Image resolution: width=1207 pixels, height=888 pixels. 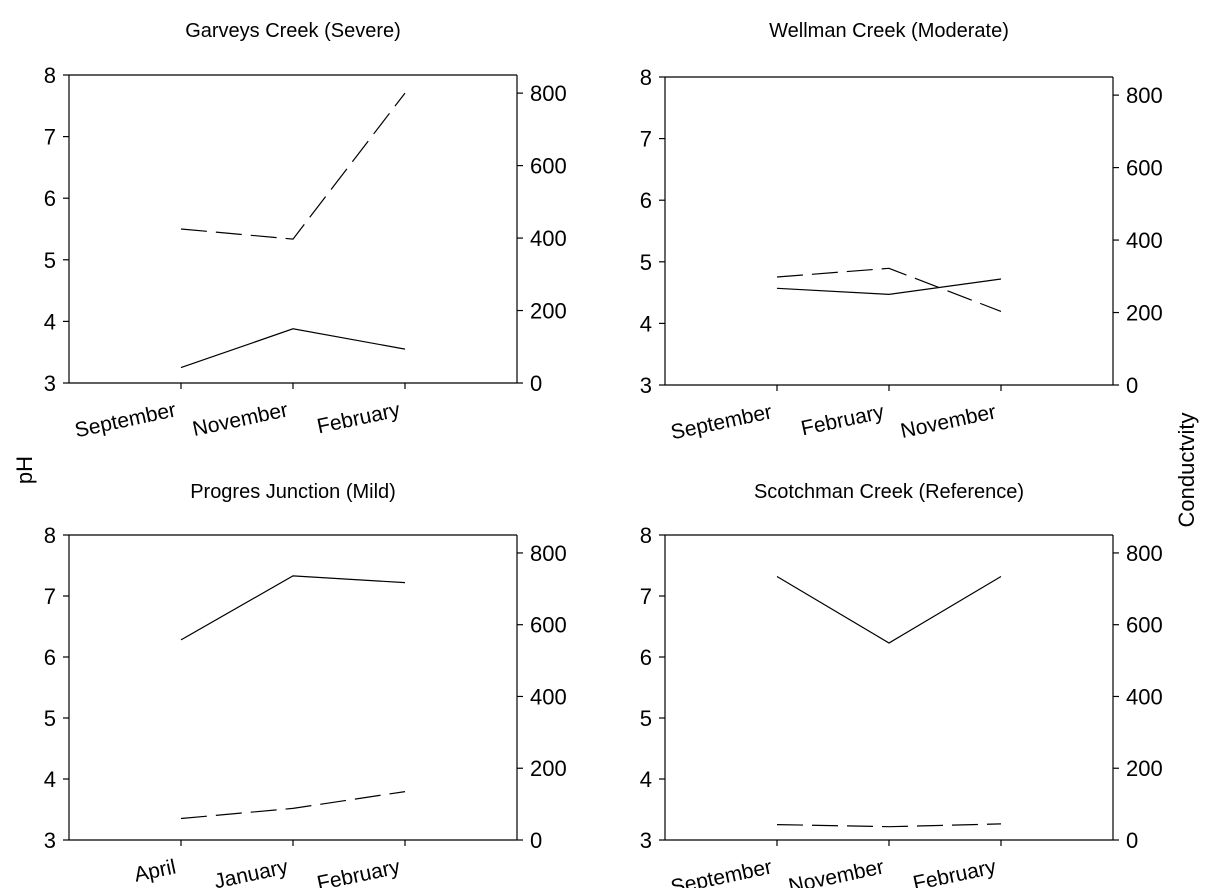 I want to click on left-axis-label: pH, so click(x=24, y=470).